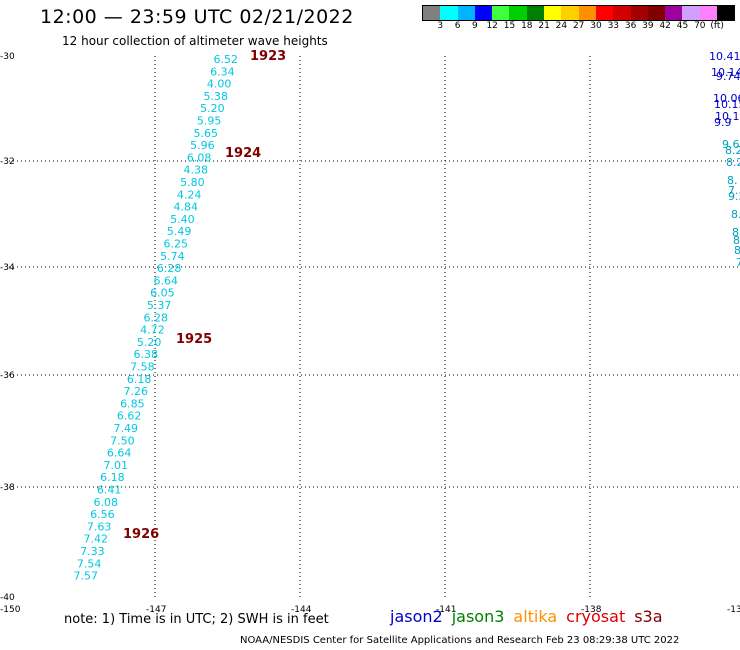  Describe the element at coordinates (219, 84) in the screenshot. I see `wave-height-value: 4.00` at that location.